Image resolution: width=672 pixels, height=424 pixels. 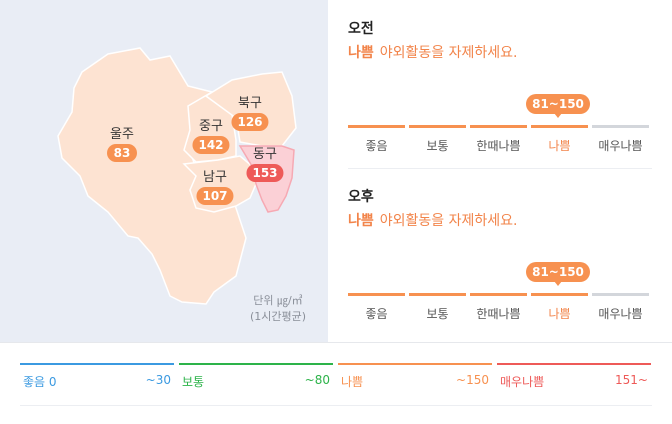 What do you see at coordinates (250, 122) in the screenshot?
I see `district-value-badge: 126` at bounding box center [250, 122].